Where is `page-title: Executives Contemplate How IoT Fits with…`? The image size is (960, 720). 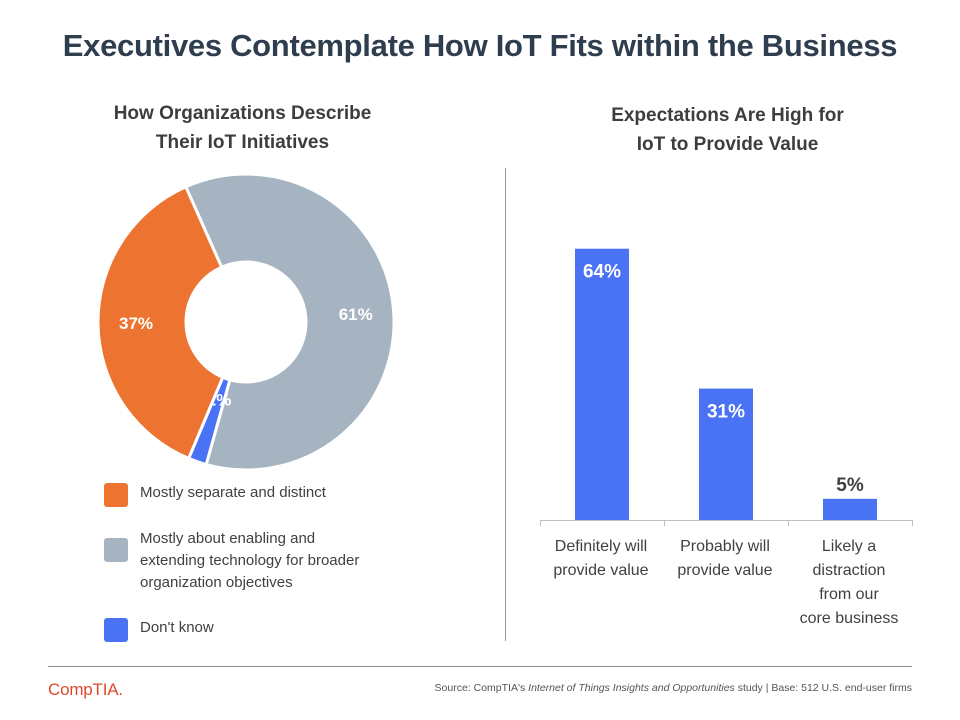 page-title: Executives Contemplate How IoT Fits with… is located at coordinates (480, 45).